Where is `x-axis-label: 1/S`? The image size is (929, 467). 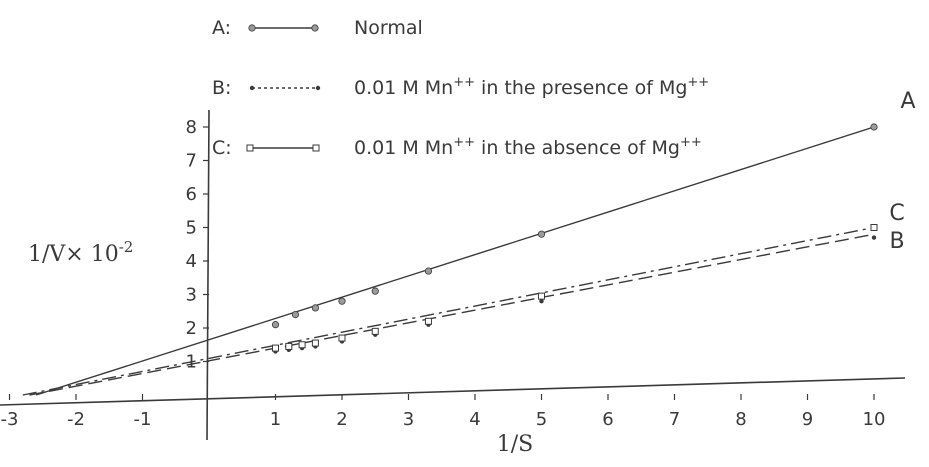 x-axis-label: 1/S is located at coordinates (515, 444).